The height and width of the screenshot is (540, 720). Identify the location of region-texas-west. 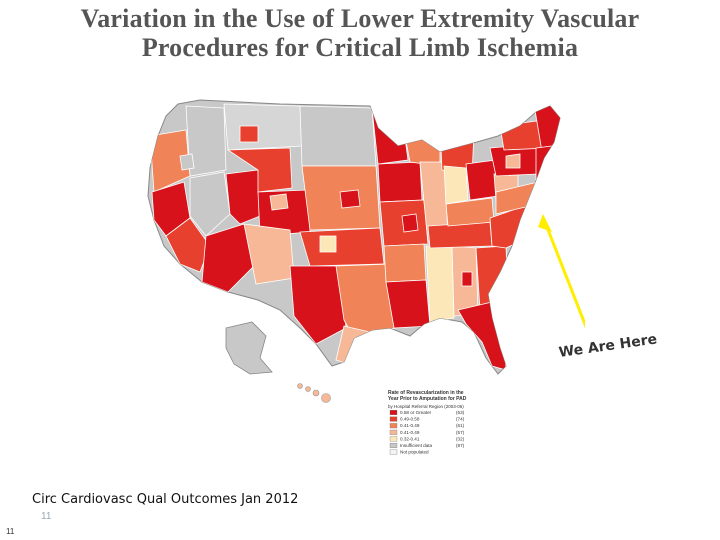
(318, 305).